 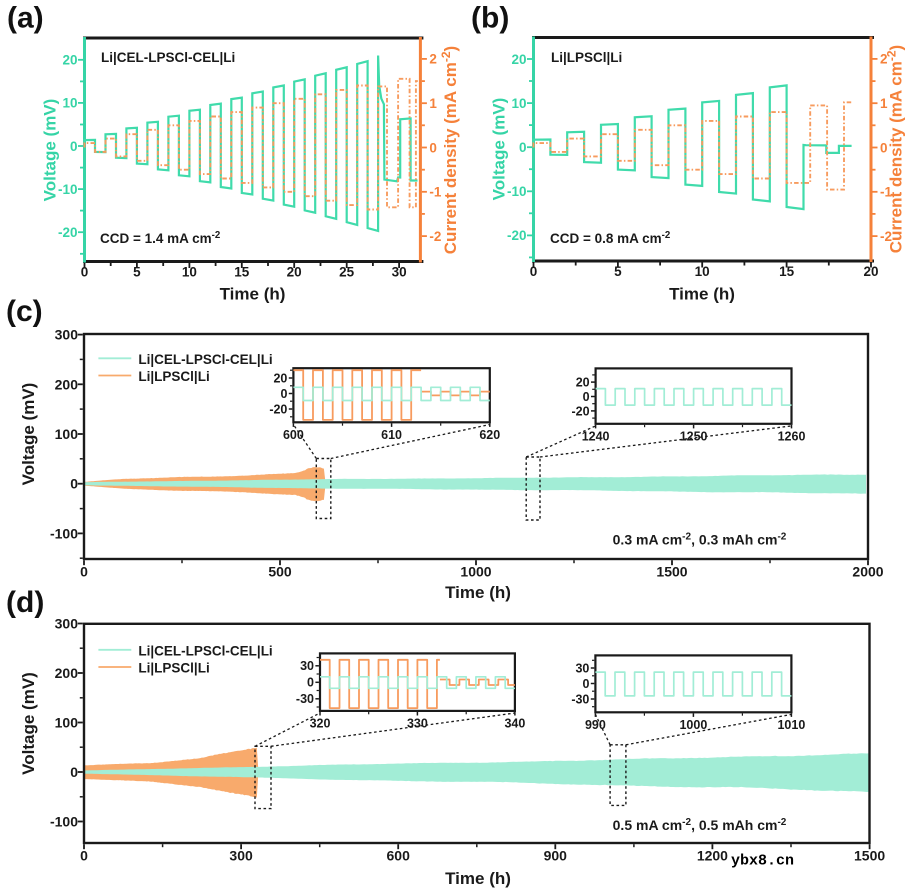 I want to click on svg-text: CCD = 0.8 mA cm-2, so click(x=610, y=238).